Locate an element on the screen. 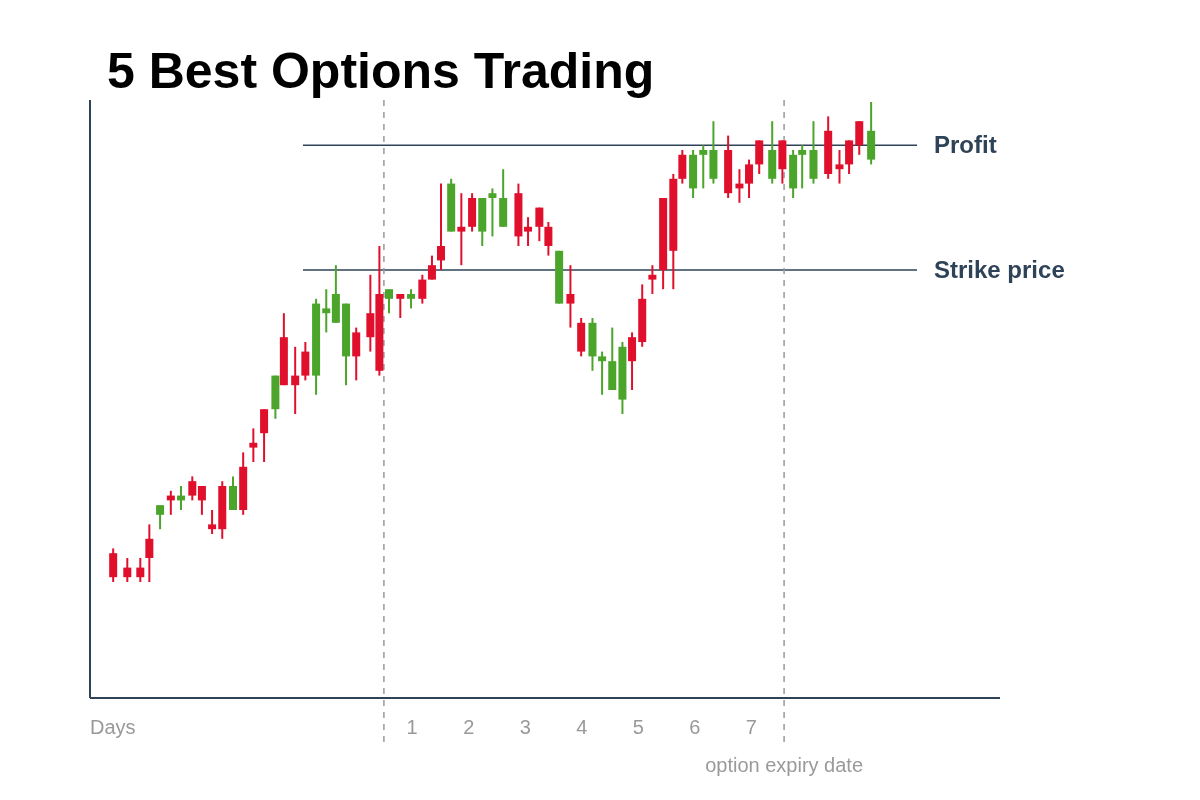 The image size is (1200, 800). ref-line-label: Profit is located at coordinates (965, 145).